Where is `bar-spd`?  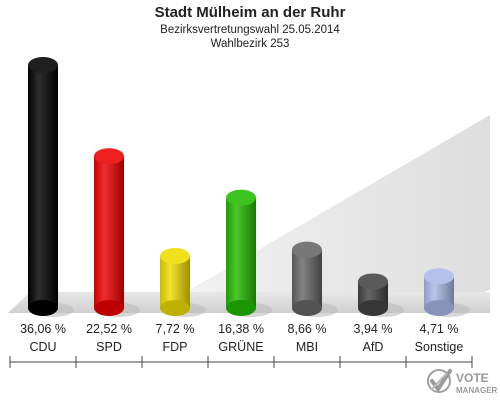
bar-spd is located at coordinates (117, 232).